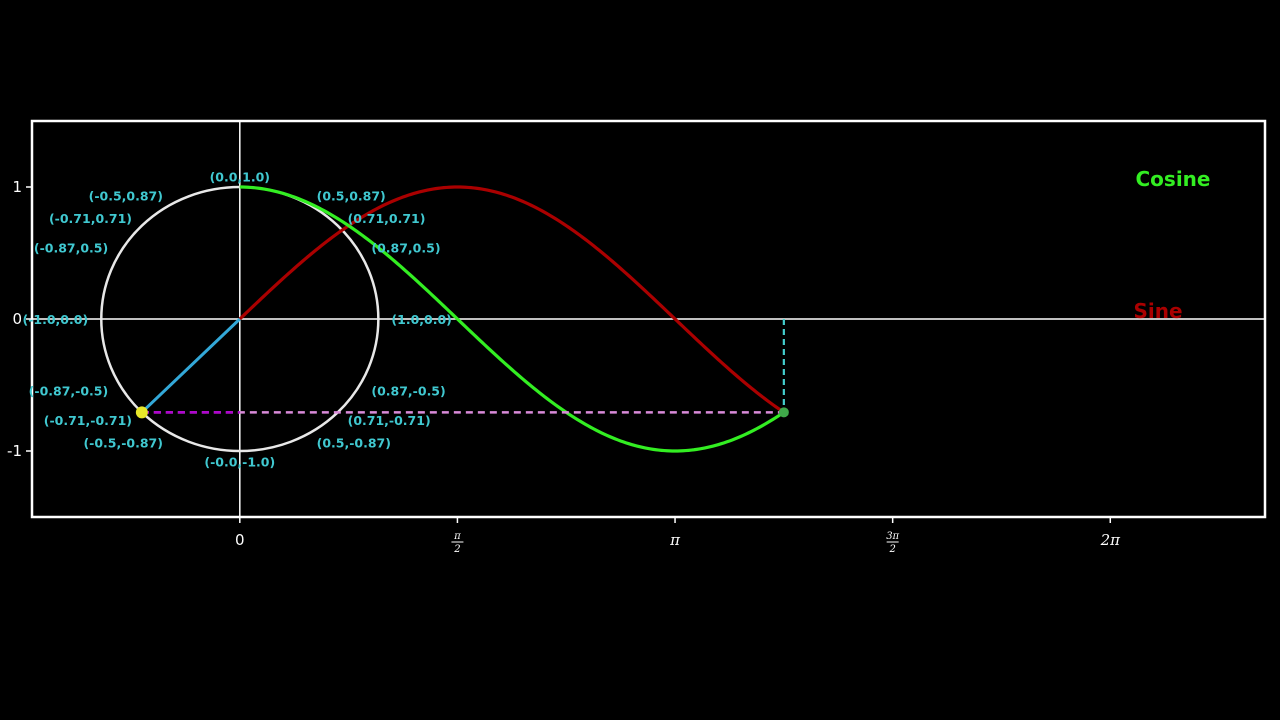 Image resolution: width=1280 pixels, height=720 pixels. What do you see at coordinates (239, 462) in the screenshot?
I see `circle-point-label: (-0.0,-1.0)` at bounding box center [239, 462].